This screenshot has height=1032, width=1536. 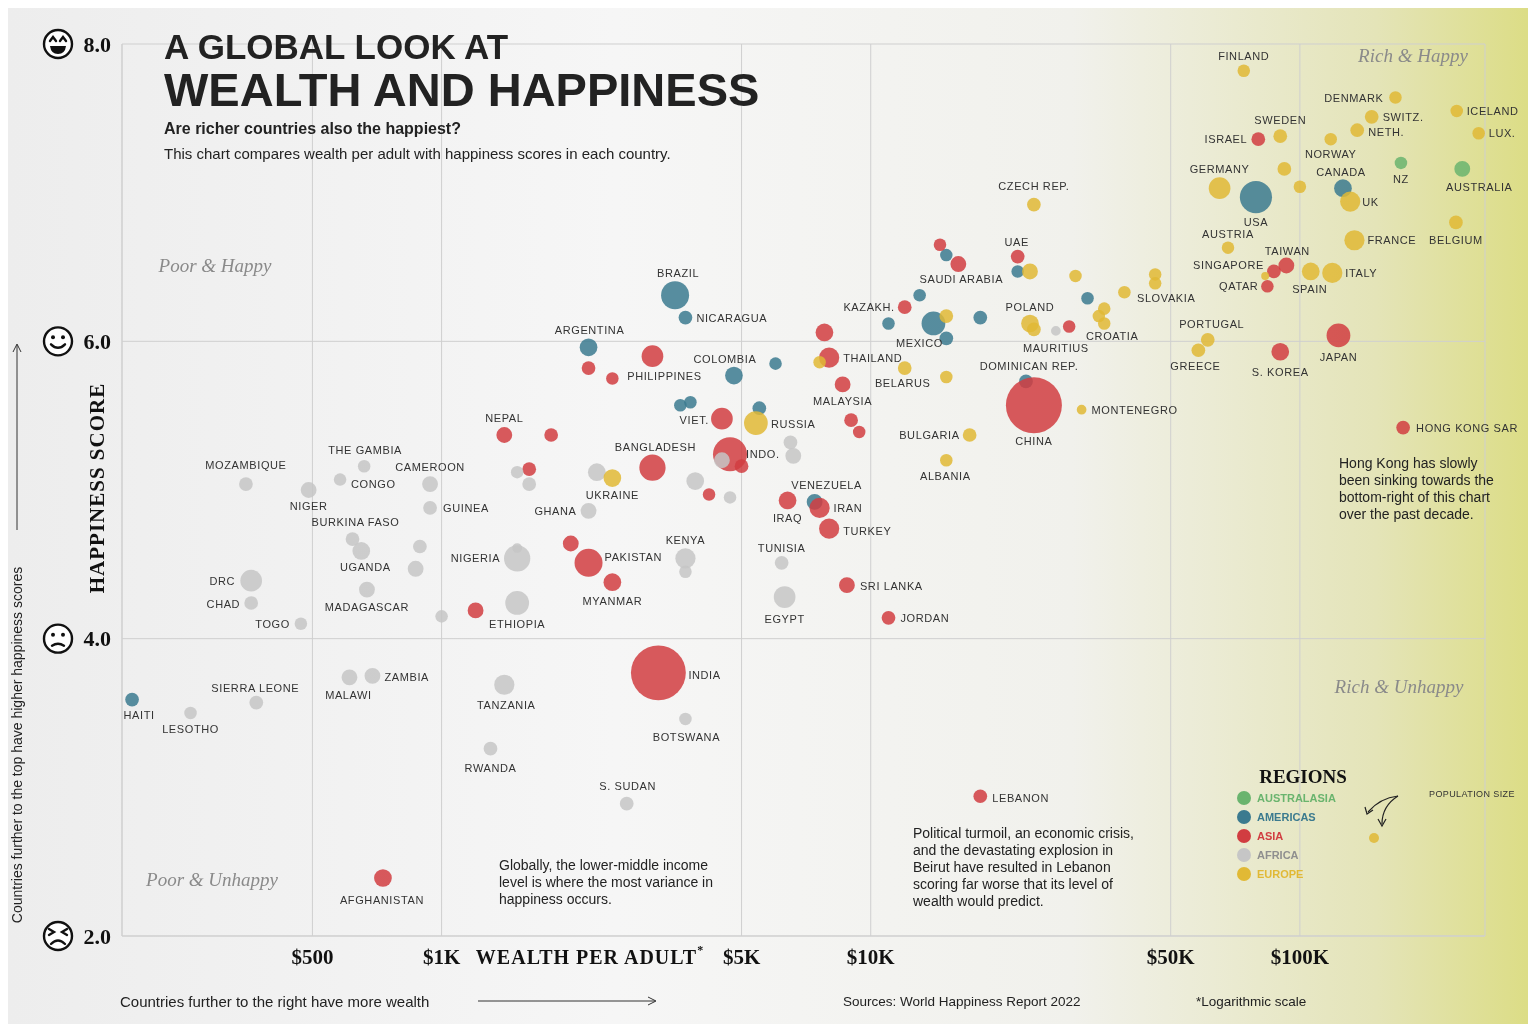 I want to click on annotation: INDO., so click(x=763, y=454).